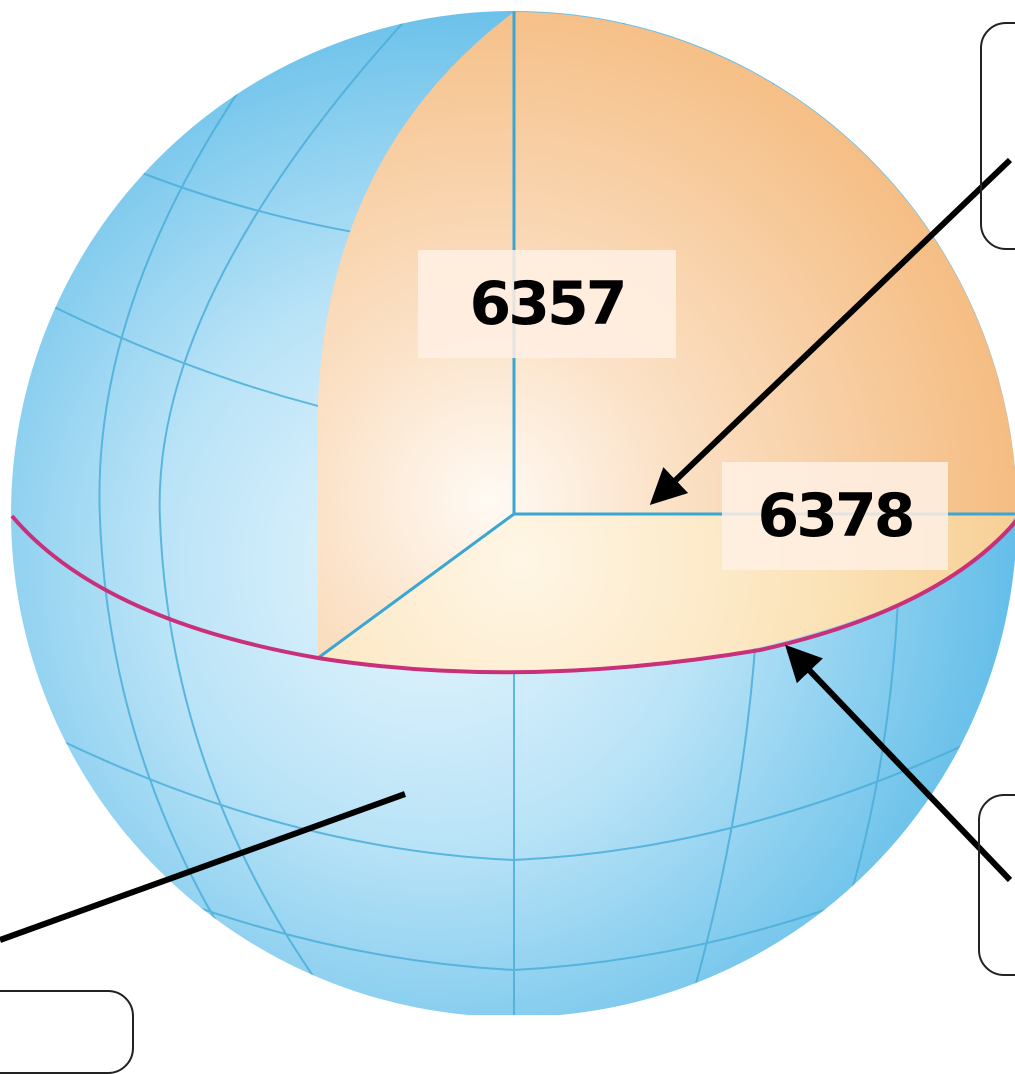 The width and height of the screenshot is (1015, 1074). Describe the element at coordinates (547, 304) in the screenshot. I see `polar-radius-label: 6357` at that location.